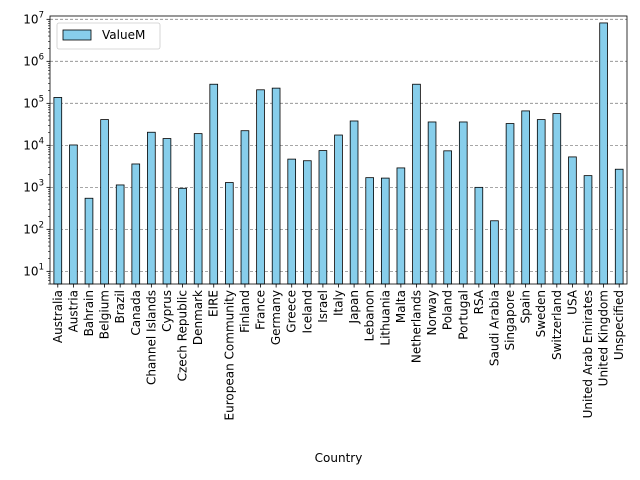 The height and width of the screenshot is (480, 640). What do you see at coordinates (432, 313) in the screenshot?
I see `x-tick-label: Norway` at bounding box center [432, 313].